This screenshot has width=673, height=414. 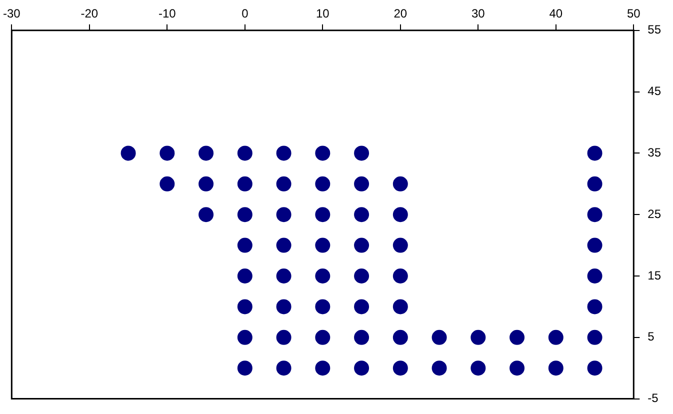 I want to click on y-tick-label: 15, so click(x=655, y=275).